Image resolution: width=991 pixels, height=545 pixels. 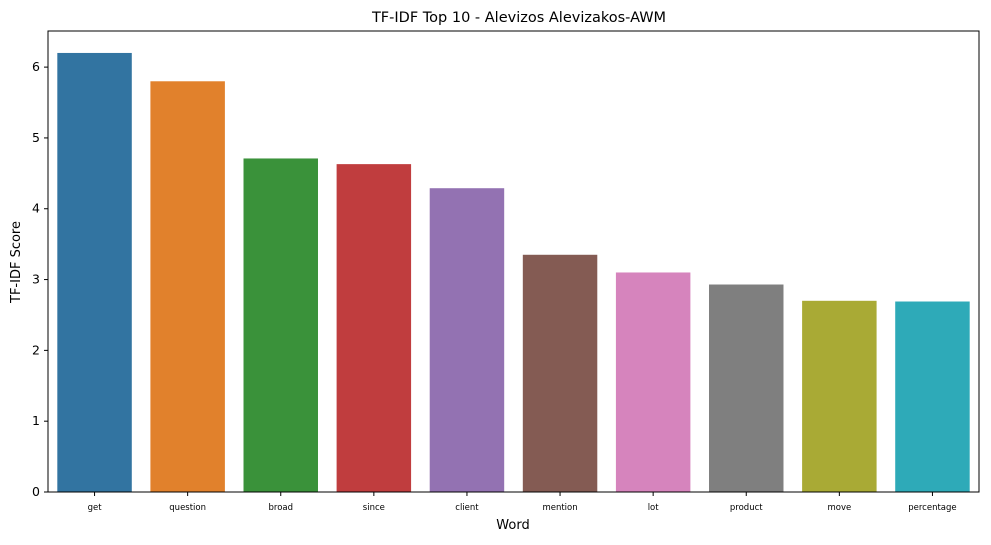 What do you see at coordinates (36, 279) in the screenshot?
I see `y-tick-label: 3` at bounding box center [36, 279].